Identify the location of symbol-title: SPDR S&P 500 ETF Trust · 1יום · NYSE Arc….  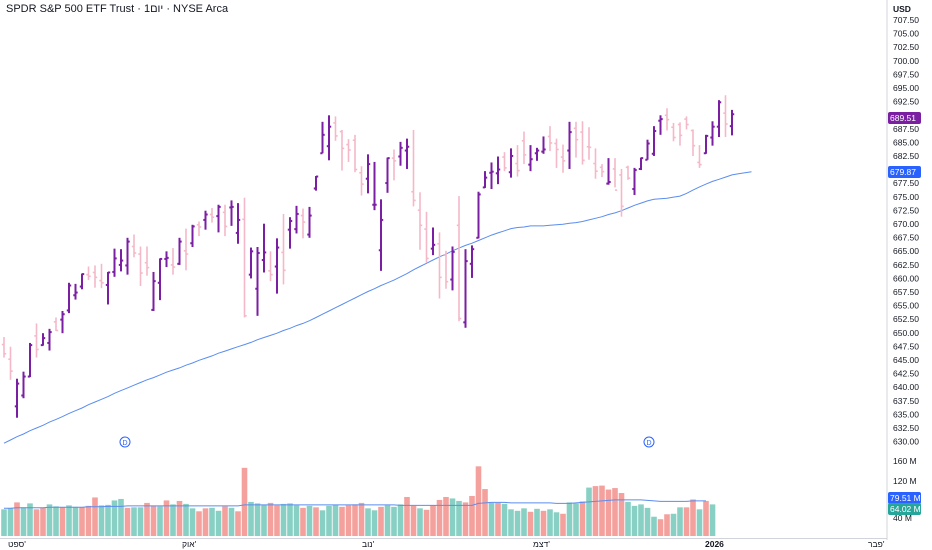
(117, 9).